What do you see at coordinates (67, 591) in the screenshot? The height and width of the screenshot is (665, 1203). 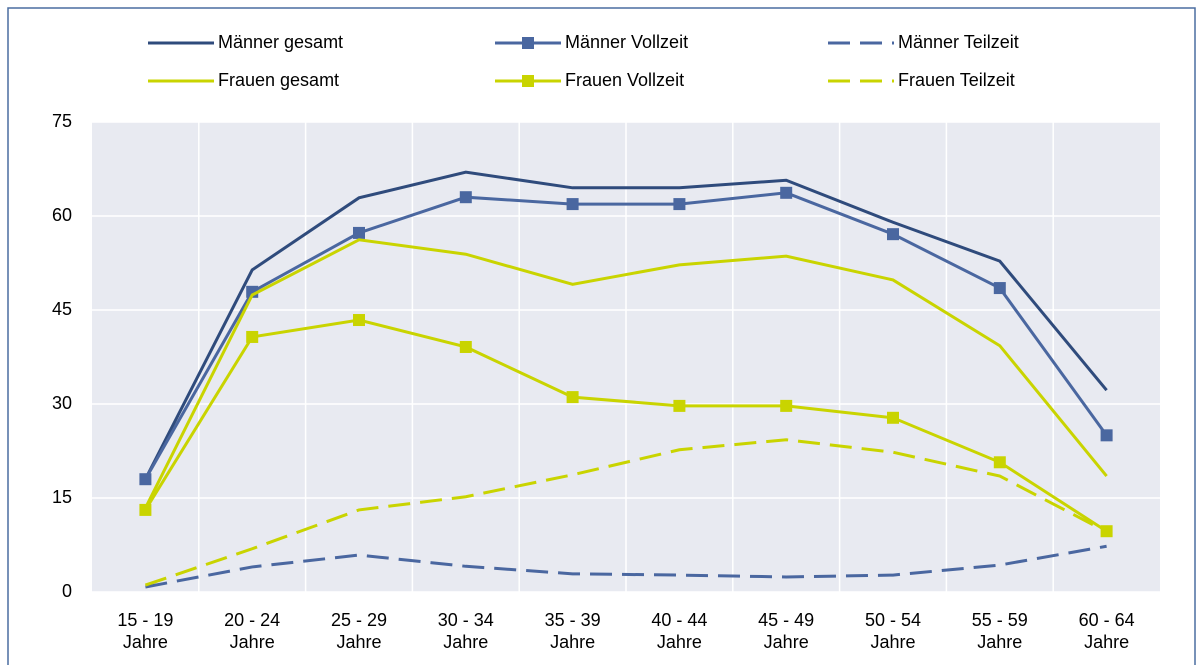 I see `y-tick-label: 0` at bounding box center [67, 591].